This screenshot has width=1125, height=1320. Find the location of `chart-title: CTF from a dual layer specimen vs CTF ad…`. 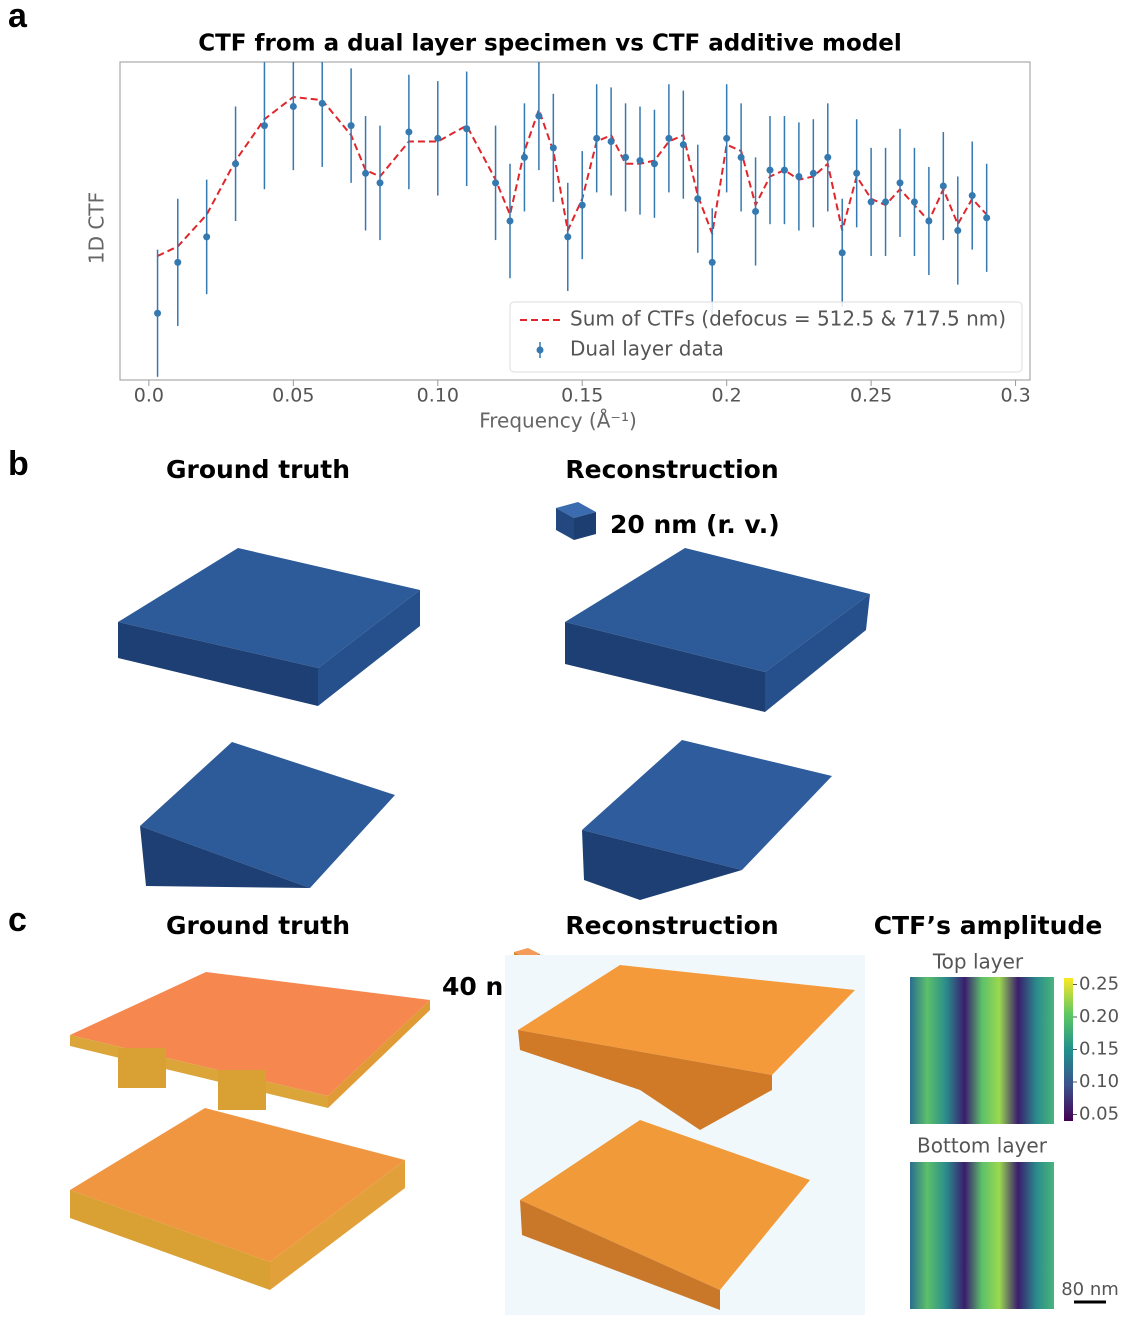

chart-title: CTF from a dual layer specimen vs CTF ad… is located at coordinates (550, 44).